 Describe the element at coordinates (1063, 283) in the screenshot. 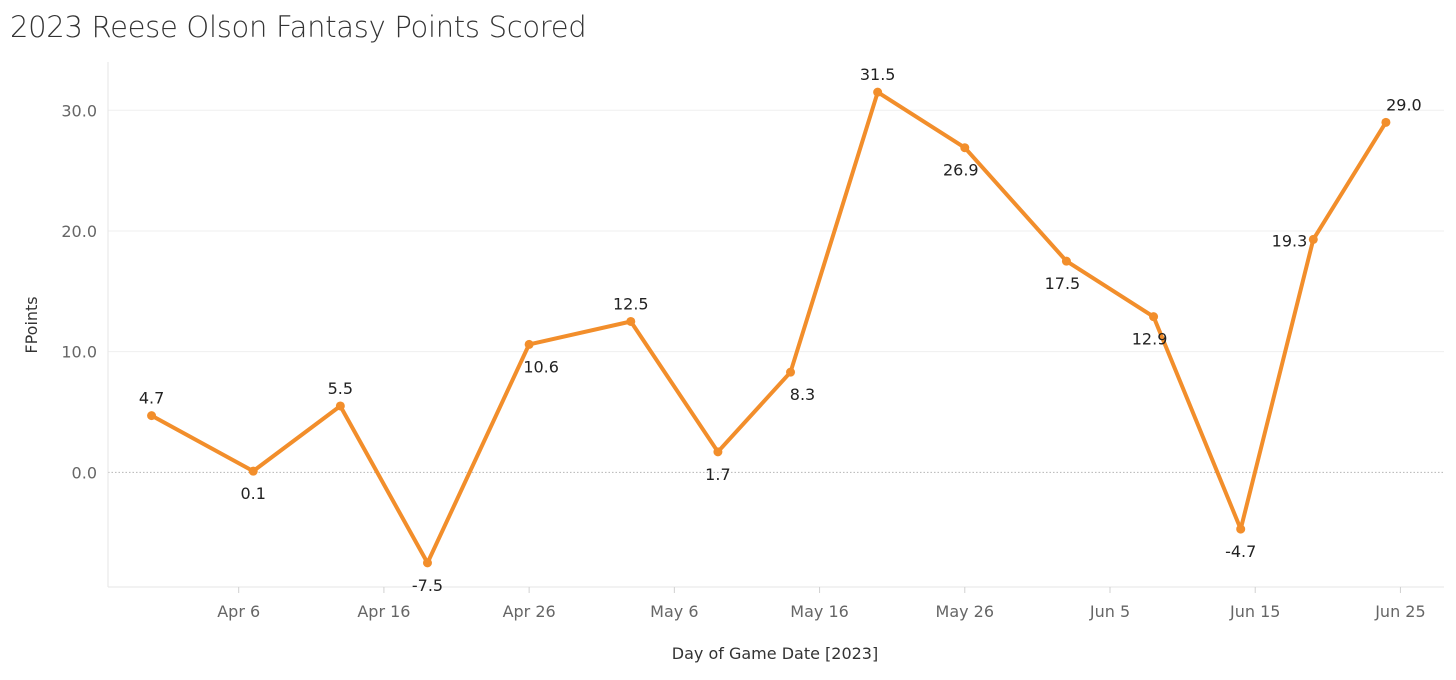

I see `data-label: 17.5` at that location.